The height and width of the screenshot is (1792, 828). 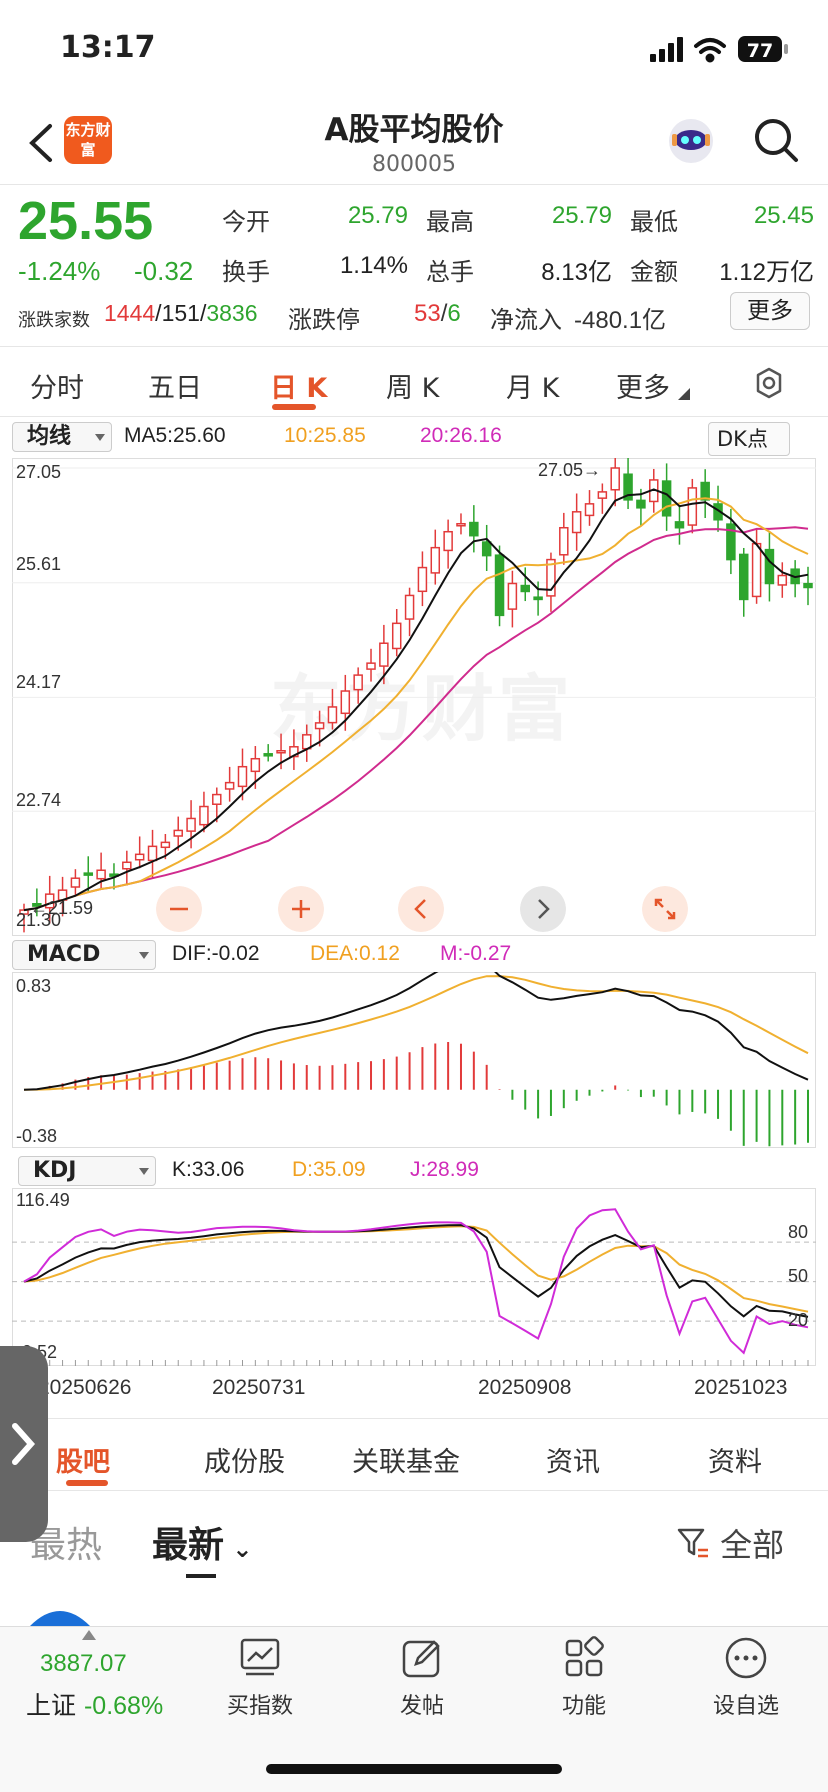 I want to click on scroll-right-button, so click(x=543, y=909).